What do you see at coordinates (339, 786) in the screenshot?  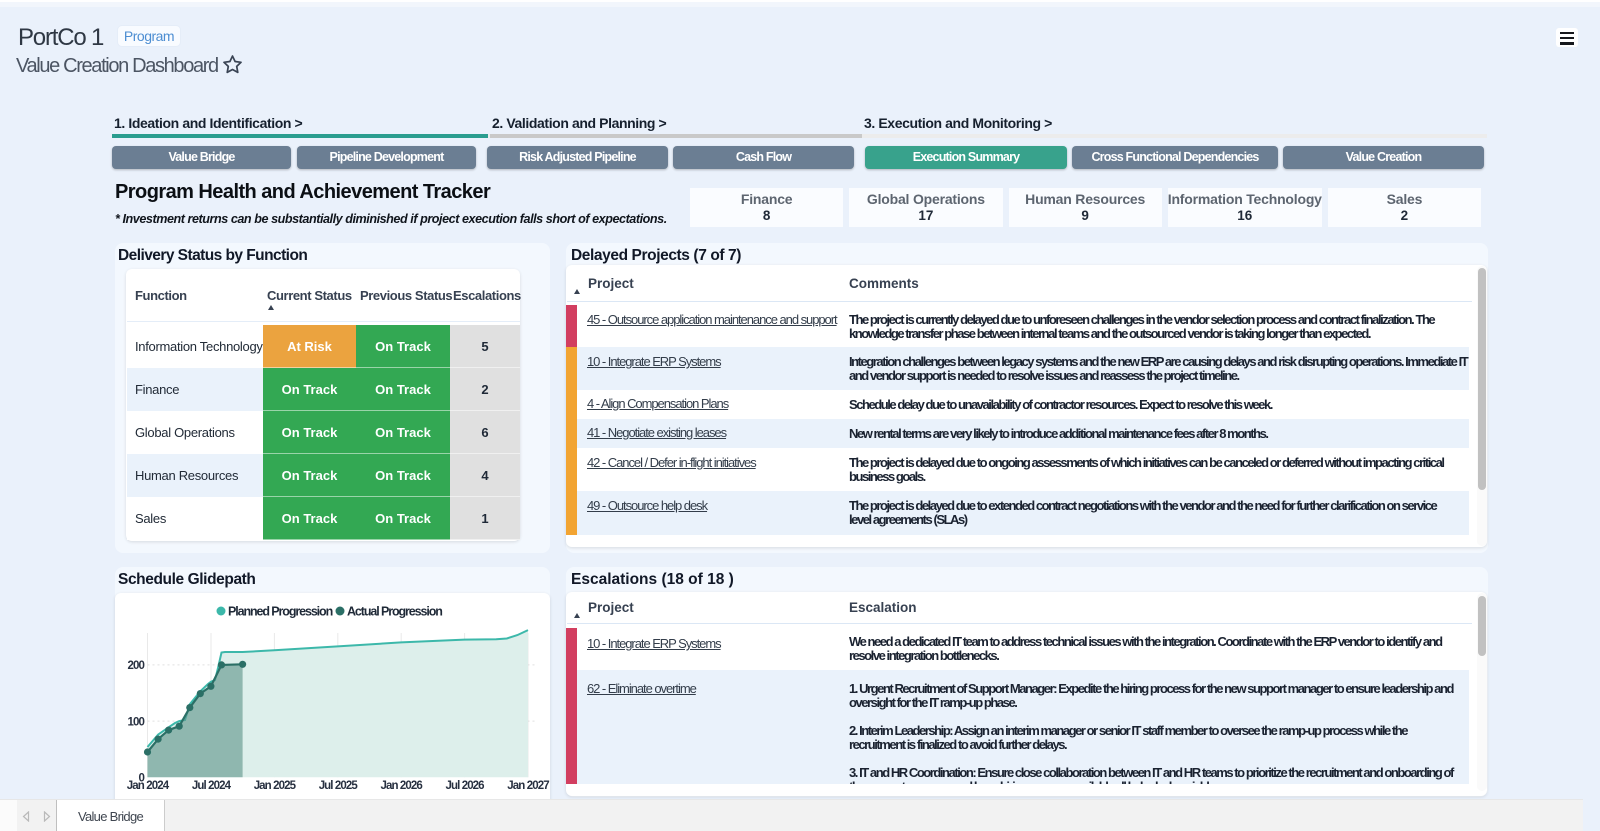 I see `svg-text: Jul 2025` at bounding box center [339, 786].